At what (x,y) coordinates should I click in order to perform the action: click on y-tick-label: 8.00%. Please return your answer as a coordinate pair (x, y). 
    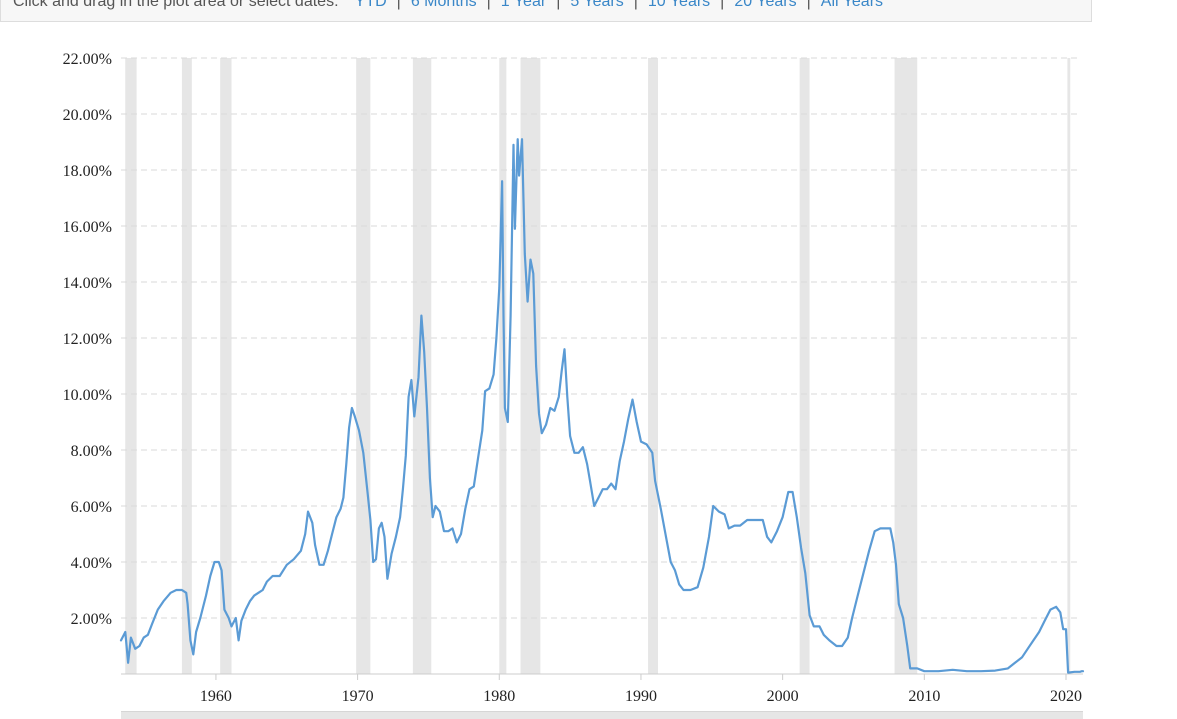
    Looking at the image, I should click on (91, 451).